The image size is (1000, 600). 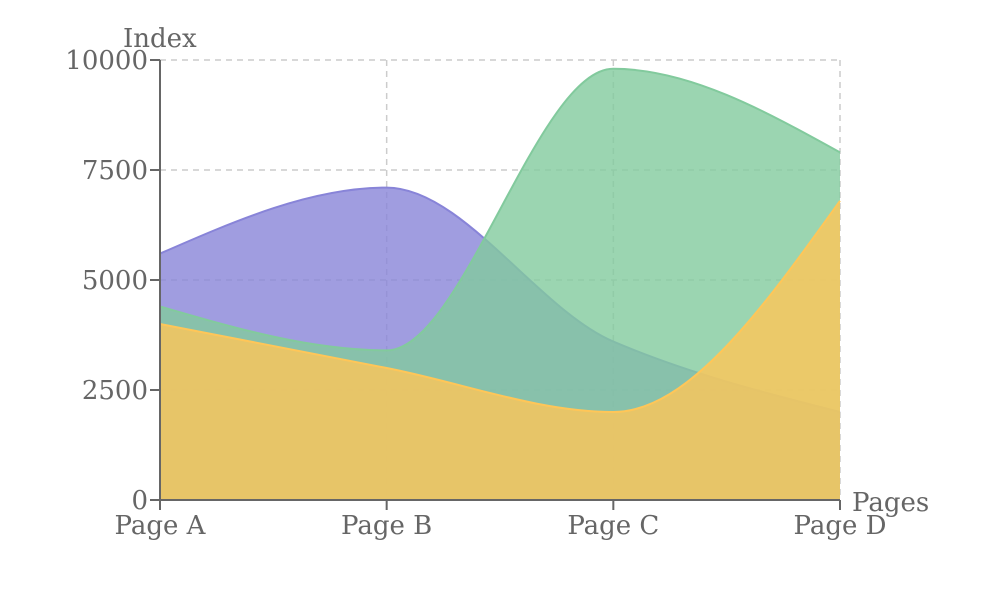 I want to click on x-tick-label: Page A, so click(x=161, y=526).